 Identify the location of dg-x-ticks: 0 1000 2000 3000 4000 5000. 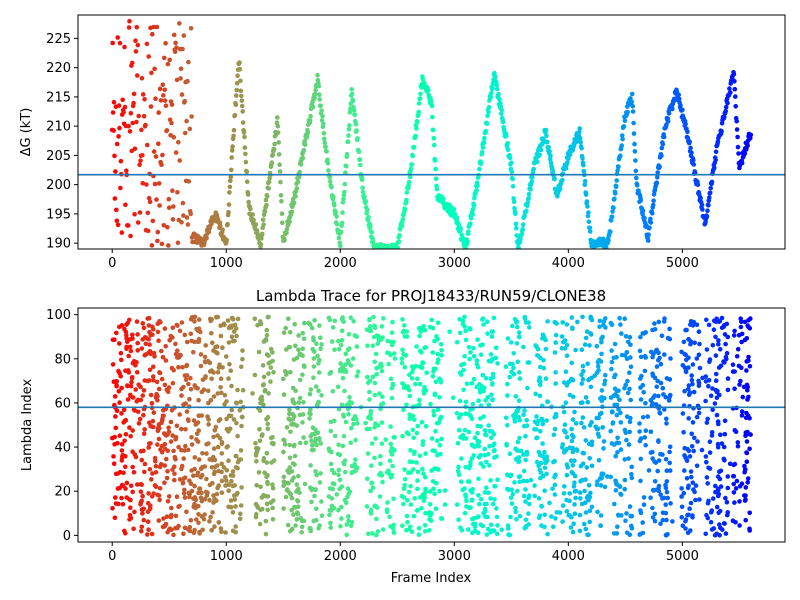
(403, 260).